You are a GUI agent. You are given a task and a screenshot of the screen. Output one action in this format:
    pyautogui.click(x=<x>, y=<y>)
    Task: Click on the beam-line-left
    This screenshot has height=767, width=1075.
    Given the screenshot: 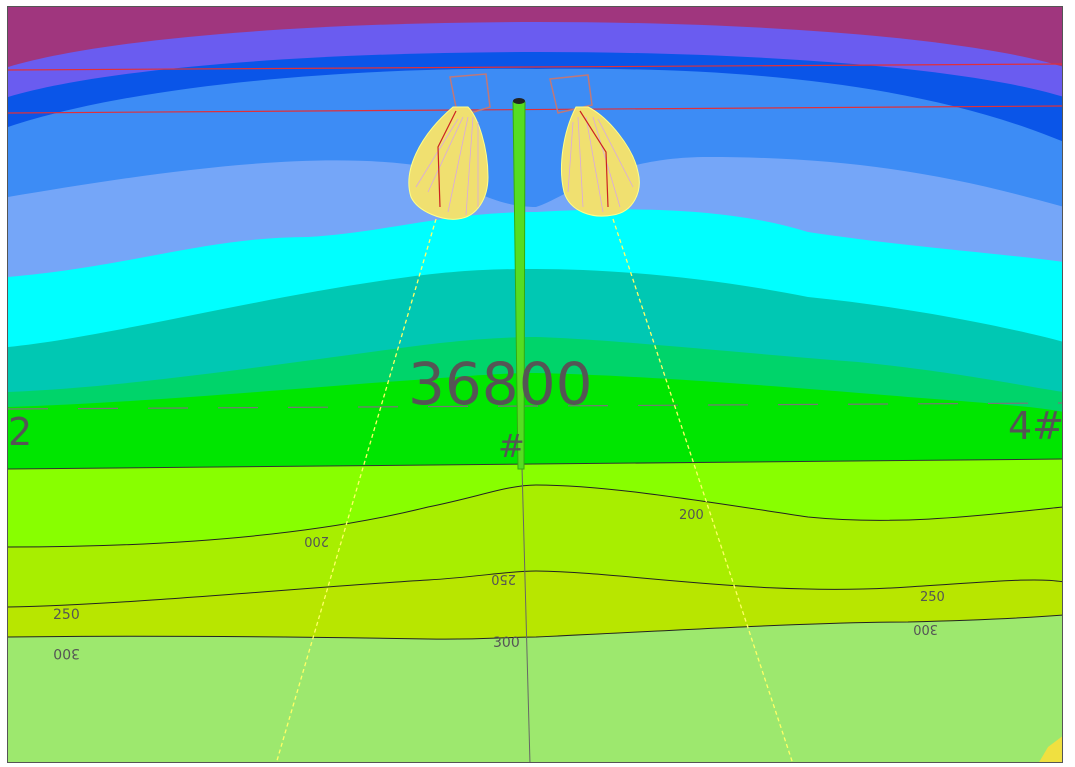 What is the action you would take?
    pyautogui.click(x=356, y=490)
    